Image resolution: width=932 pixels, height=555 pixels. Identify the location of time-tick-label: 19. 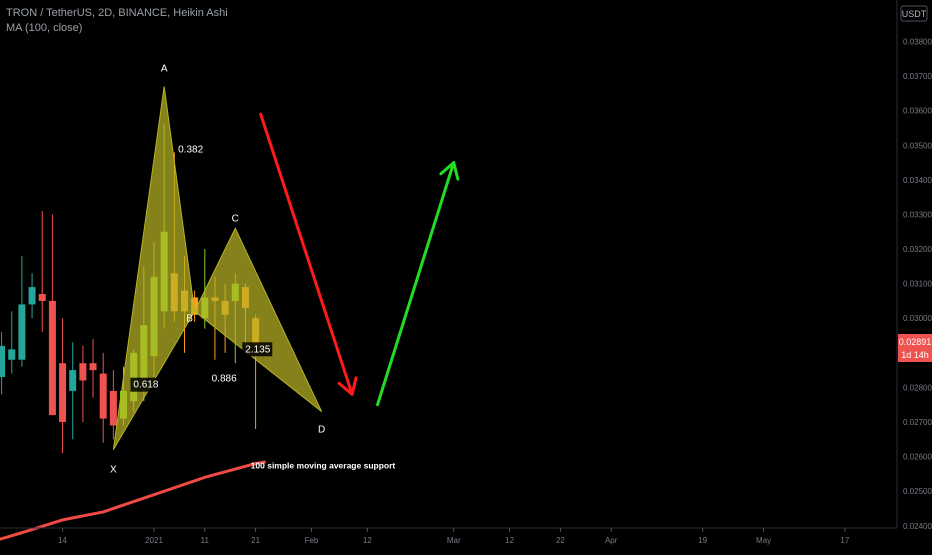
(702, 540).